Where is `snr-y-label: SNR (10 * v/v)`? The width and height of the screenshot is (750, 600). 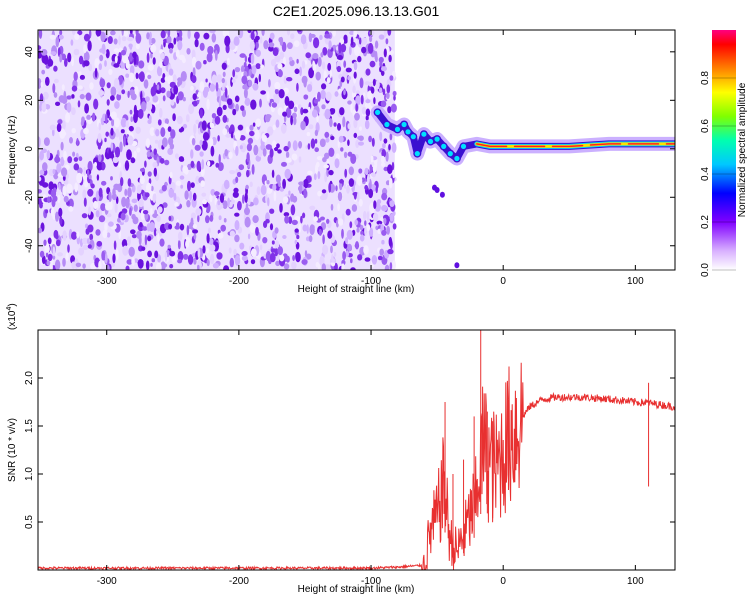 snr-y-label: SNR (10 * v/v) is located at coordinates (12, 450).